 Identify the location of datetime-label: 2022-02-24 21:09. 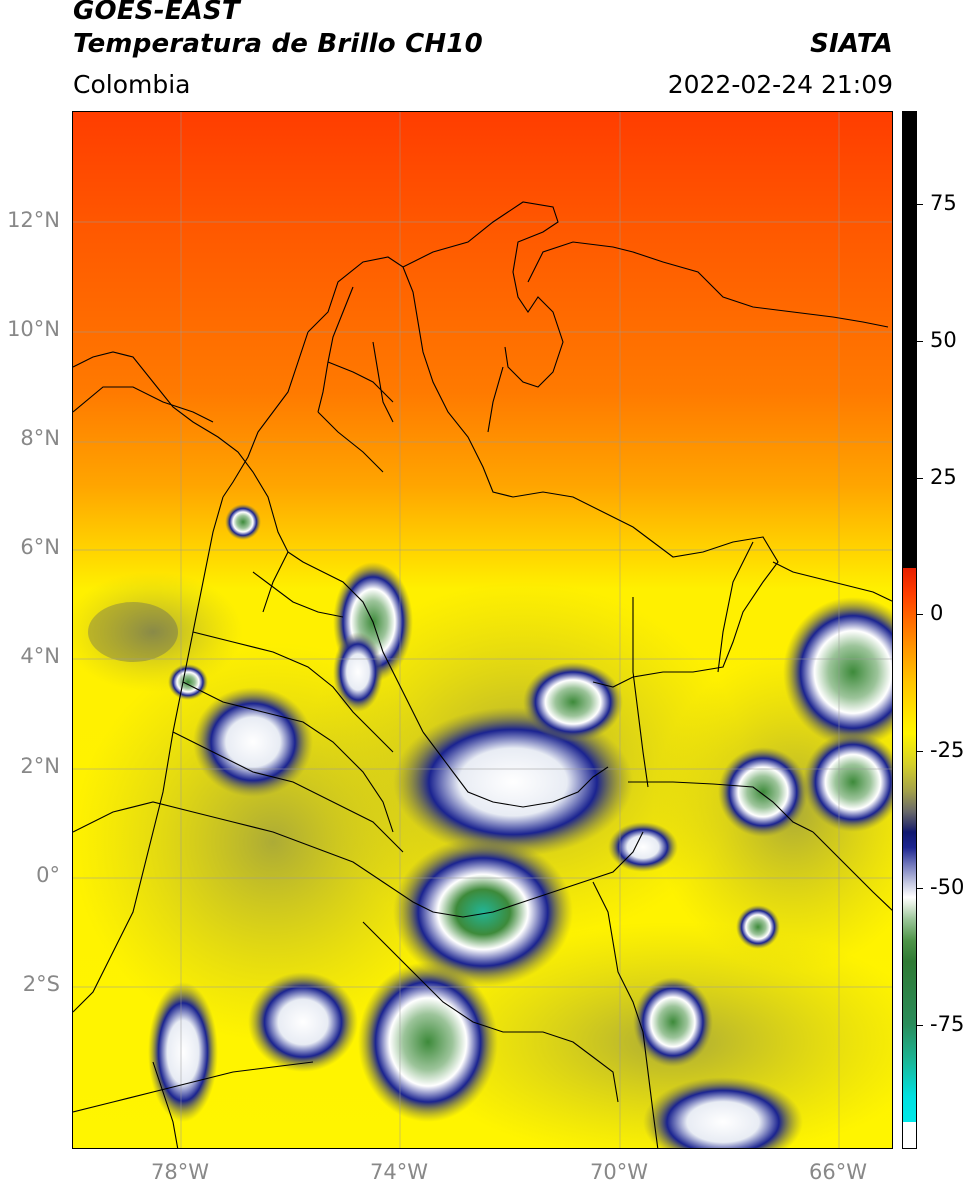
(780, 84).